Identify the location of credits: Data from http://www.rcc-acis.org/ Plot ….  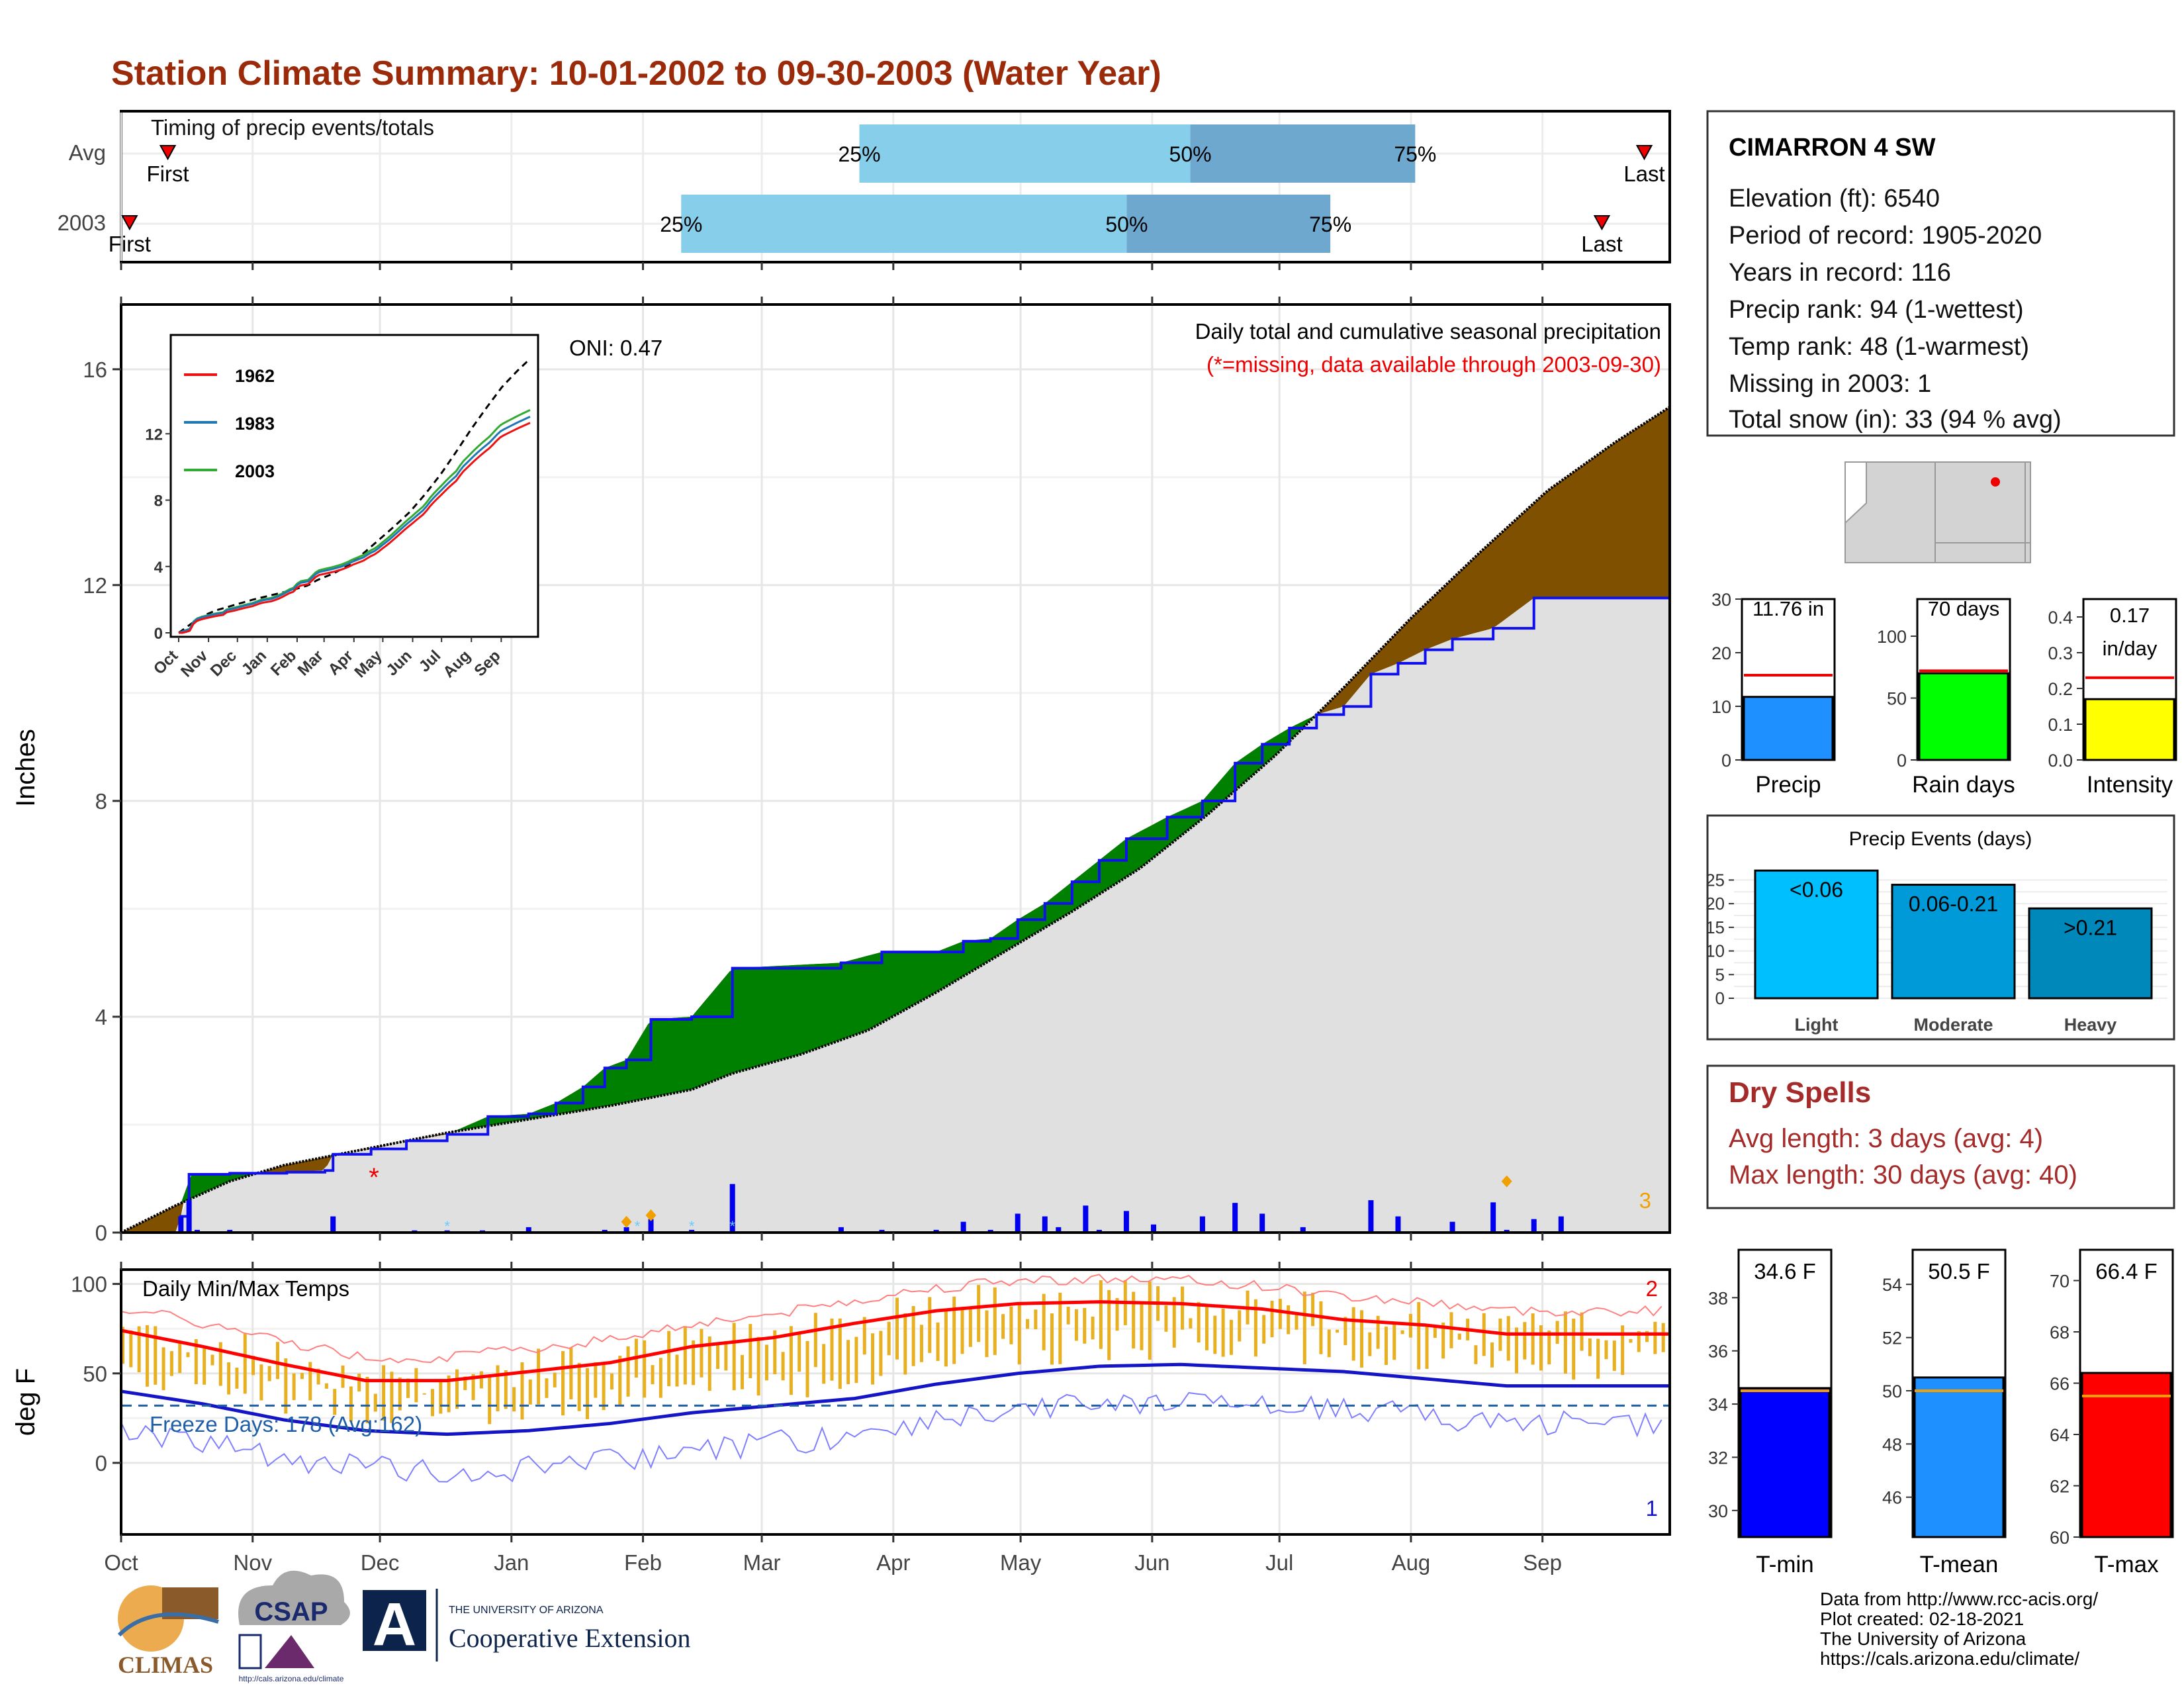
(1959, 1629).